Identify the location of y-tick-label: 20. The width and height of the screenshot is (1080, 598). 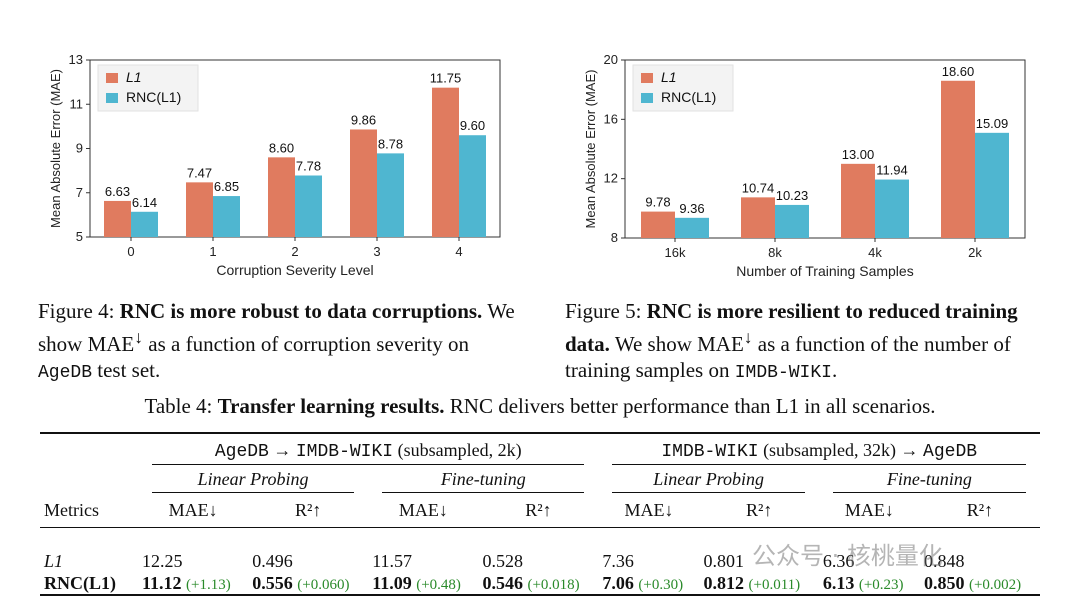
(611, 59).